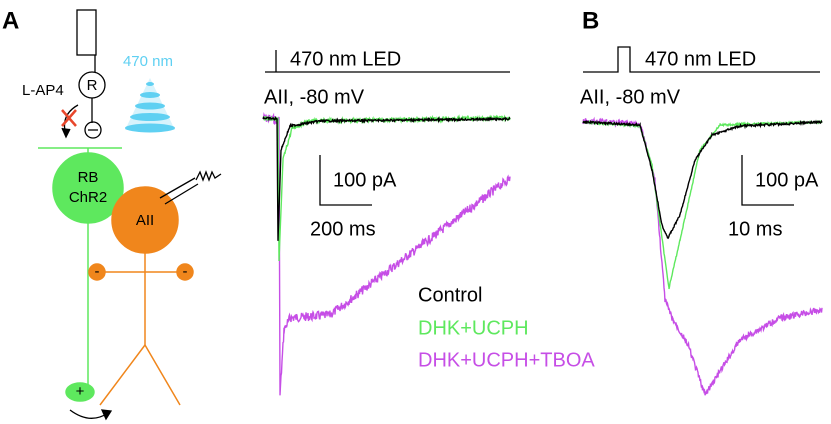 The image size is (831, 424). Describe the element at coordinates (140, 375) in the screenshot. I see `aii-legs` at that location.